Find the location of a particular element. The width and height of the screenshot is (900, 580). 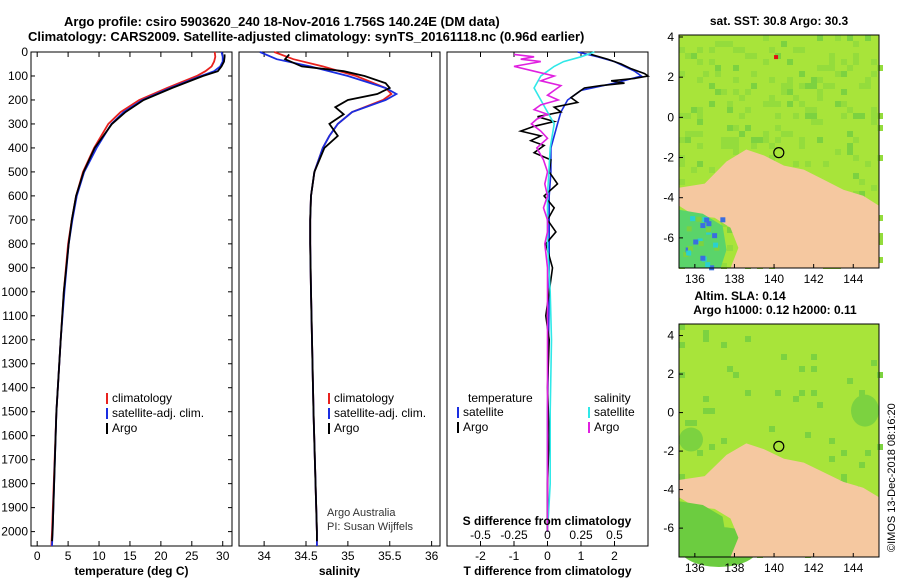

legend-label-salinity: satellite-adj. clim. is located at coordinates (380, 413).